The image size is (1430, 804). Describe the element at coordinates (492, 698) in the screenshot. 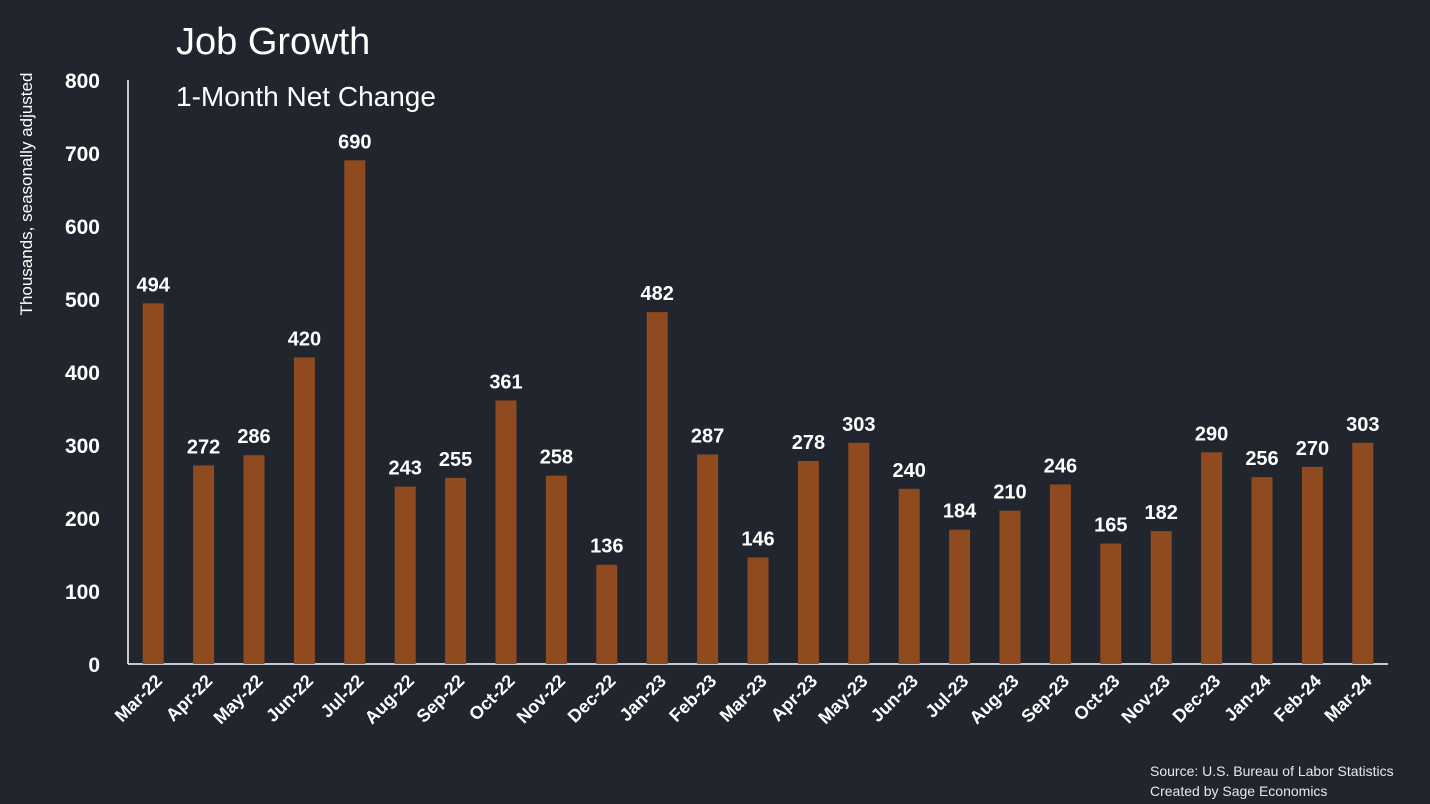

I see `x-tick-label: Oct-22` at that location.